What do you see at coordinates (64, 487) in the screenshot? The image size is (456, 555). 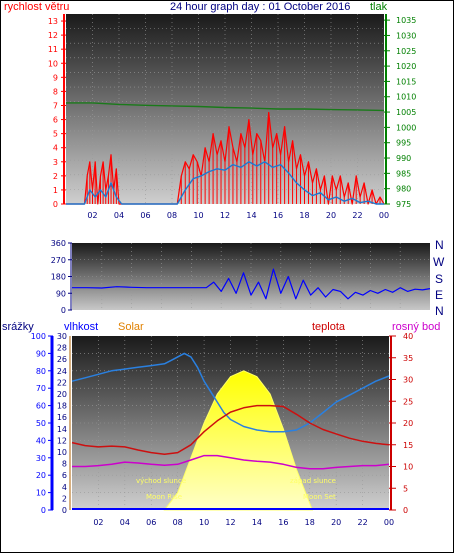 I see `rain-tick-label: 4` at bounding box center [64, 487].